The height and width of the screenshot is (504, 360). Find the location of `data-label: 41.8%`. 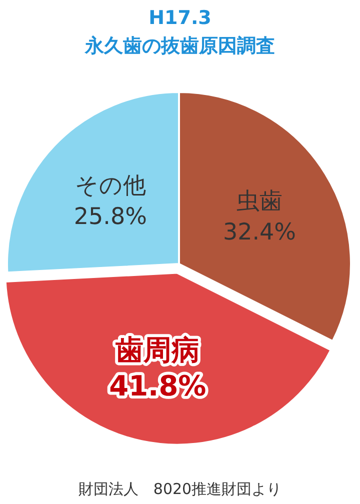

data-label: 41.8% is located at coordinates (157, 385).